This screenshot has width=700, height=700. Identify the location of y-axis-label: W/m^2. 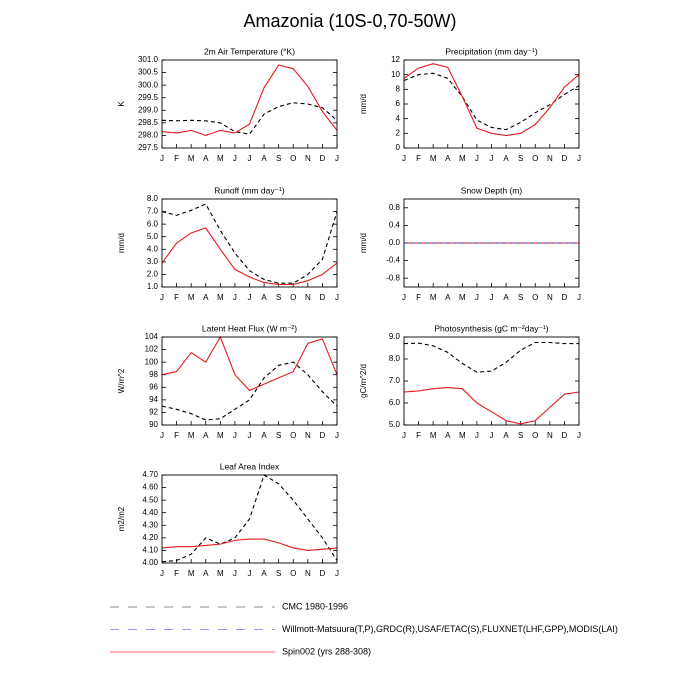
(121, 380).